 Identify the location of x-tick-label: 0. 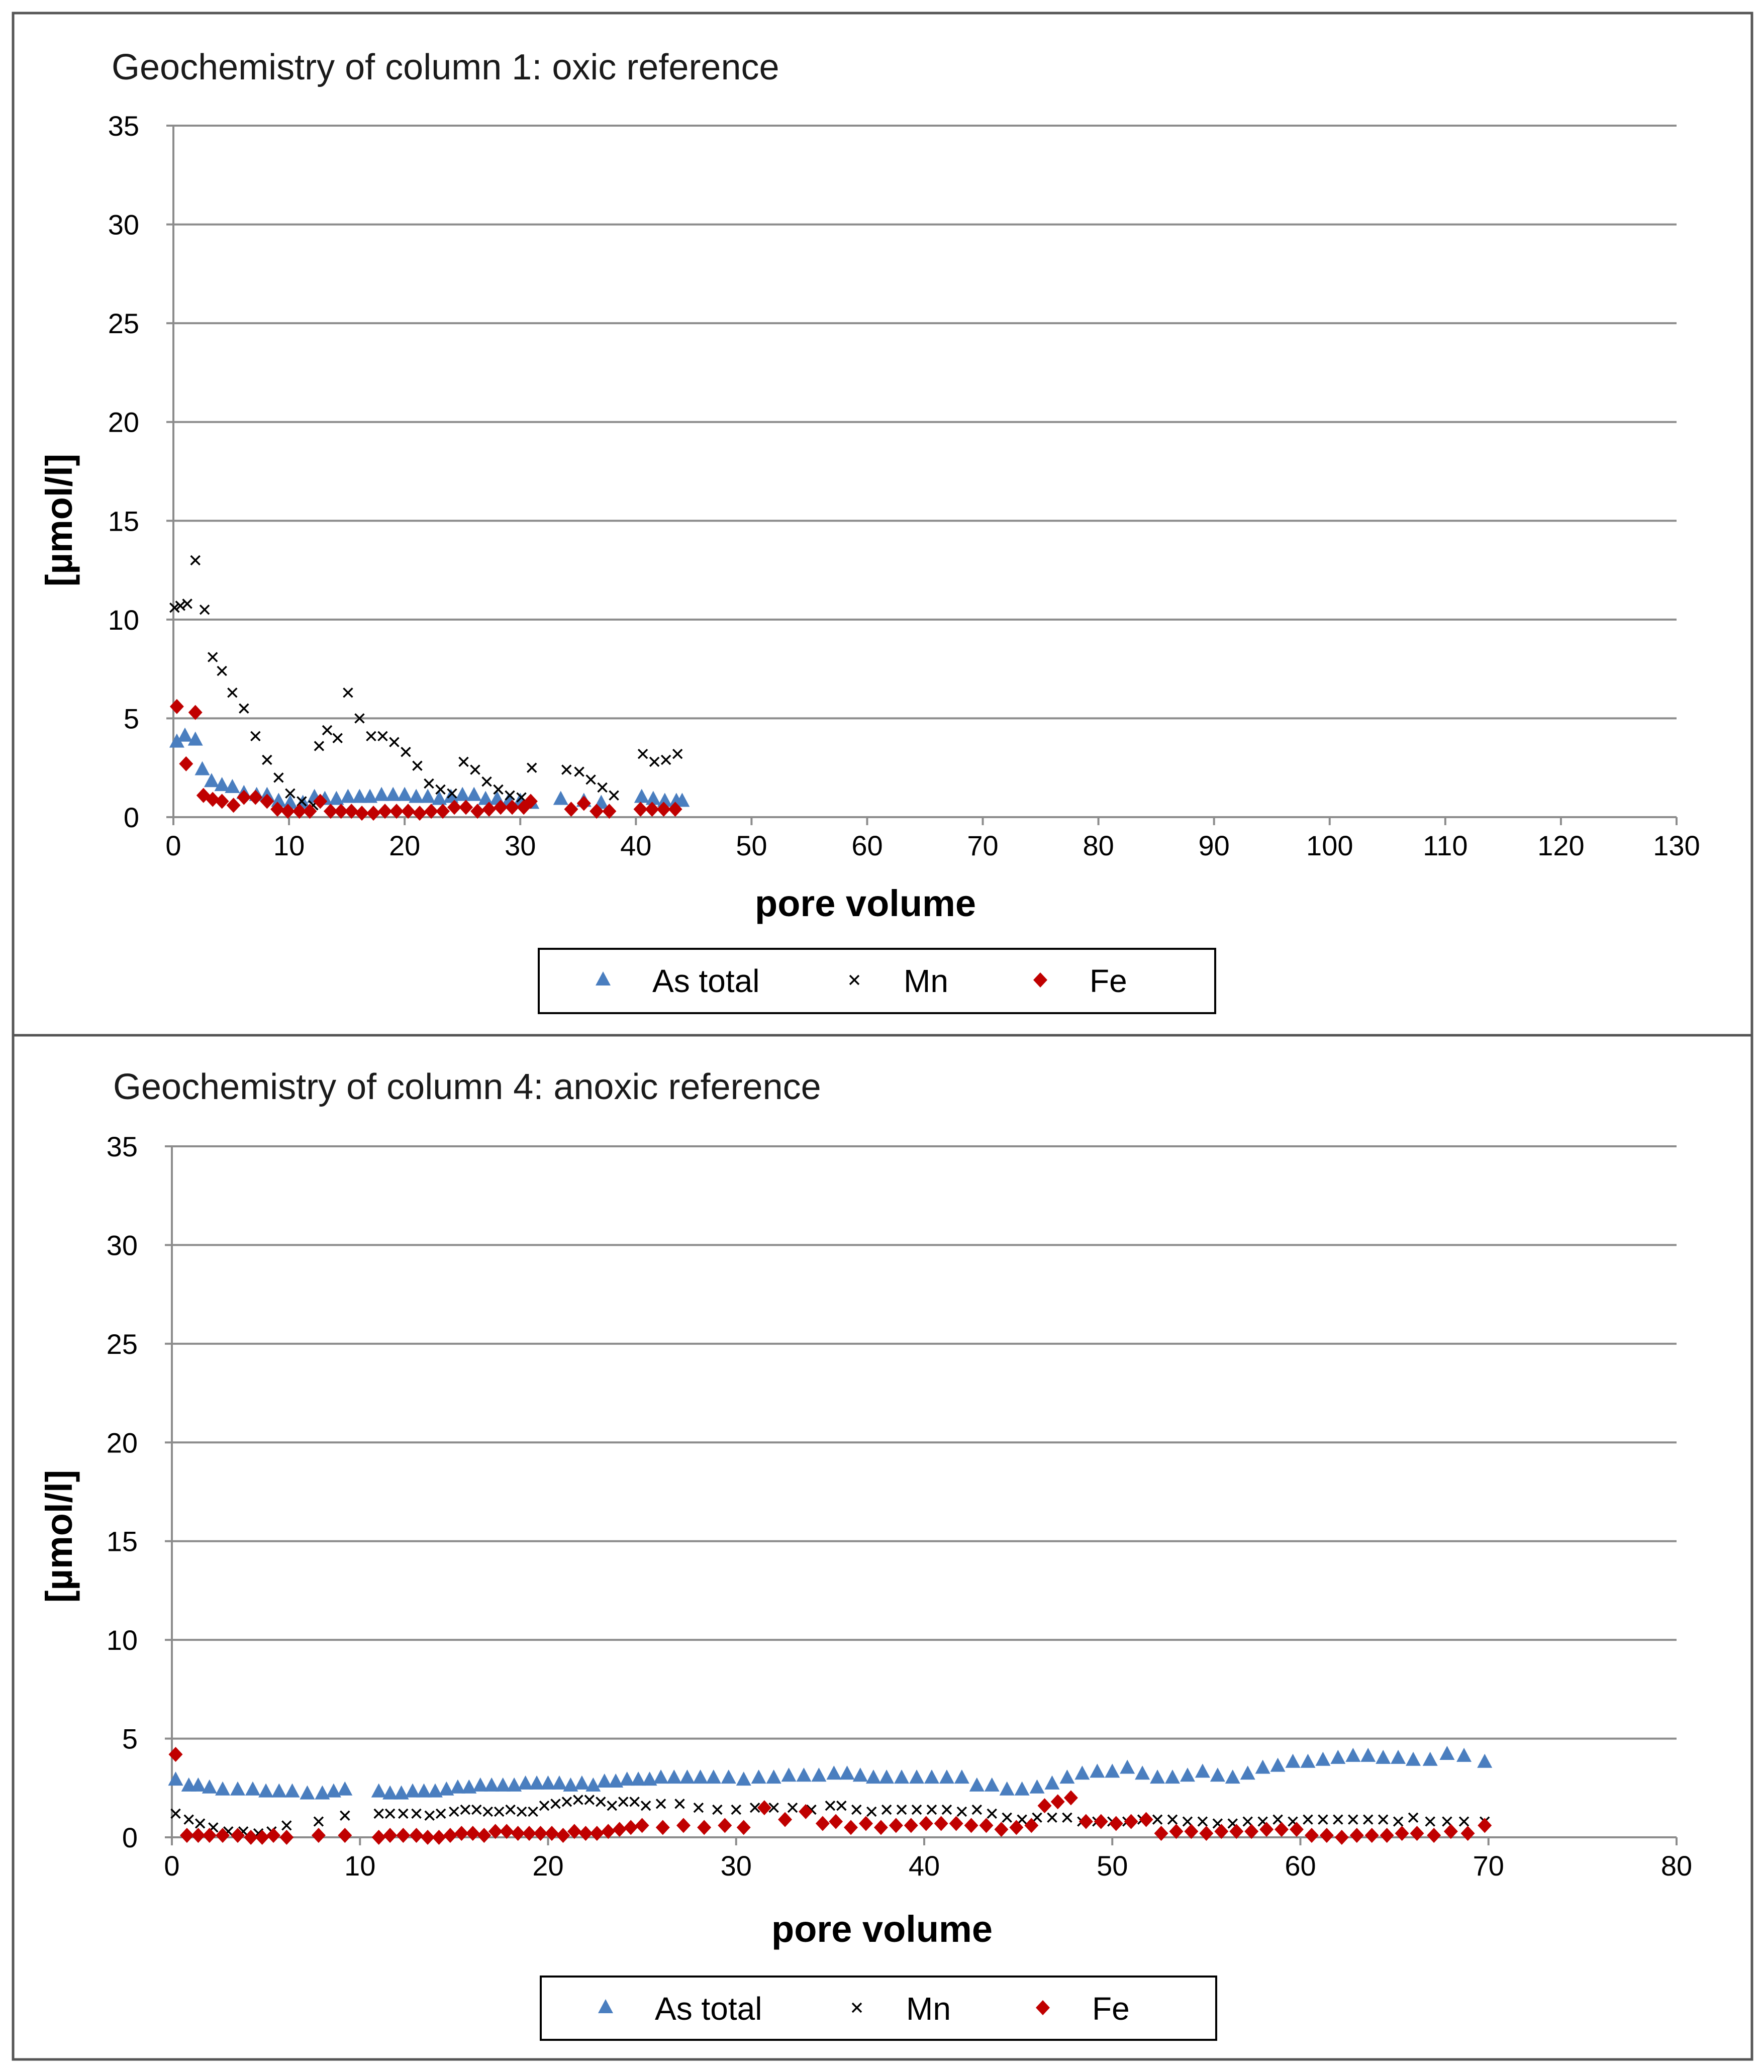
(173, 845).